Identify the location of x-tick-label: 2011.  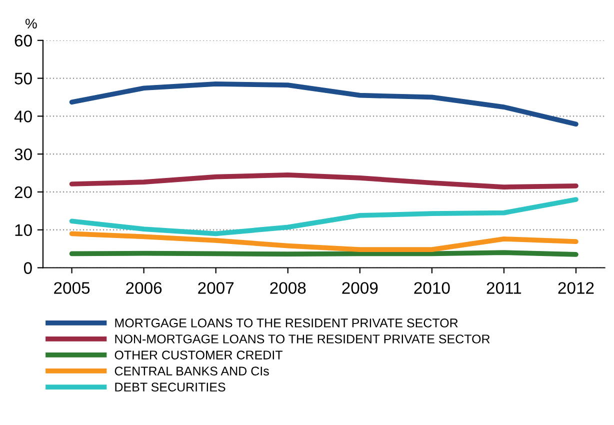
(504, 288).